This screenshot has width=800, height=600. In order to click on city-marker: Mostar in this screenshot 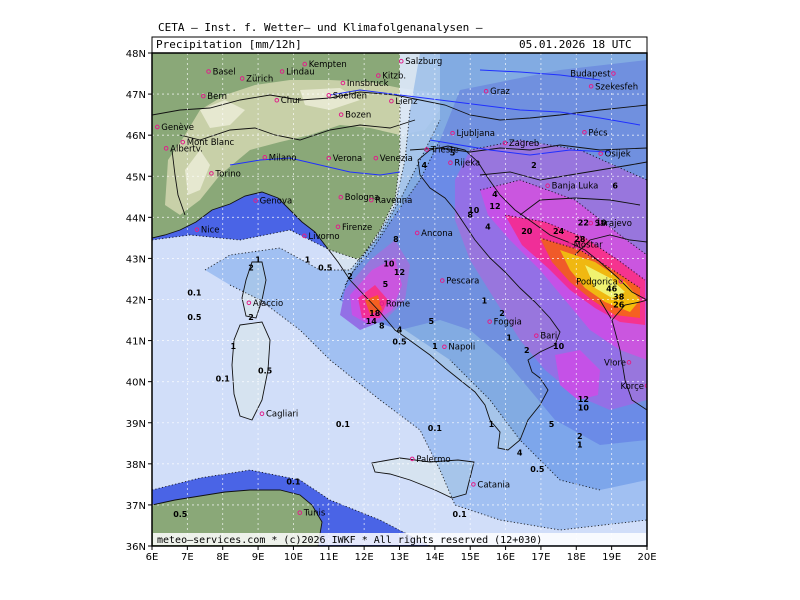, I will do `click(585, 245)`.